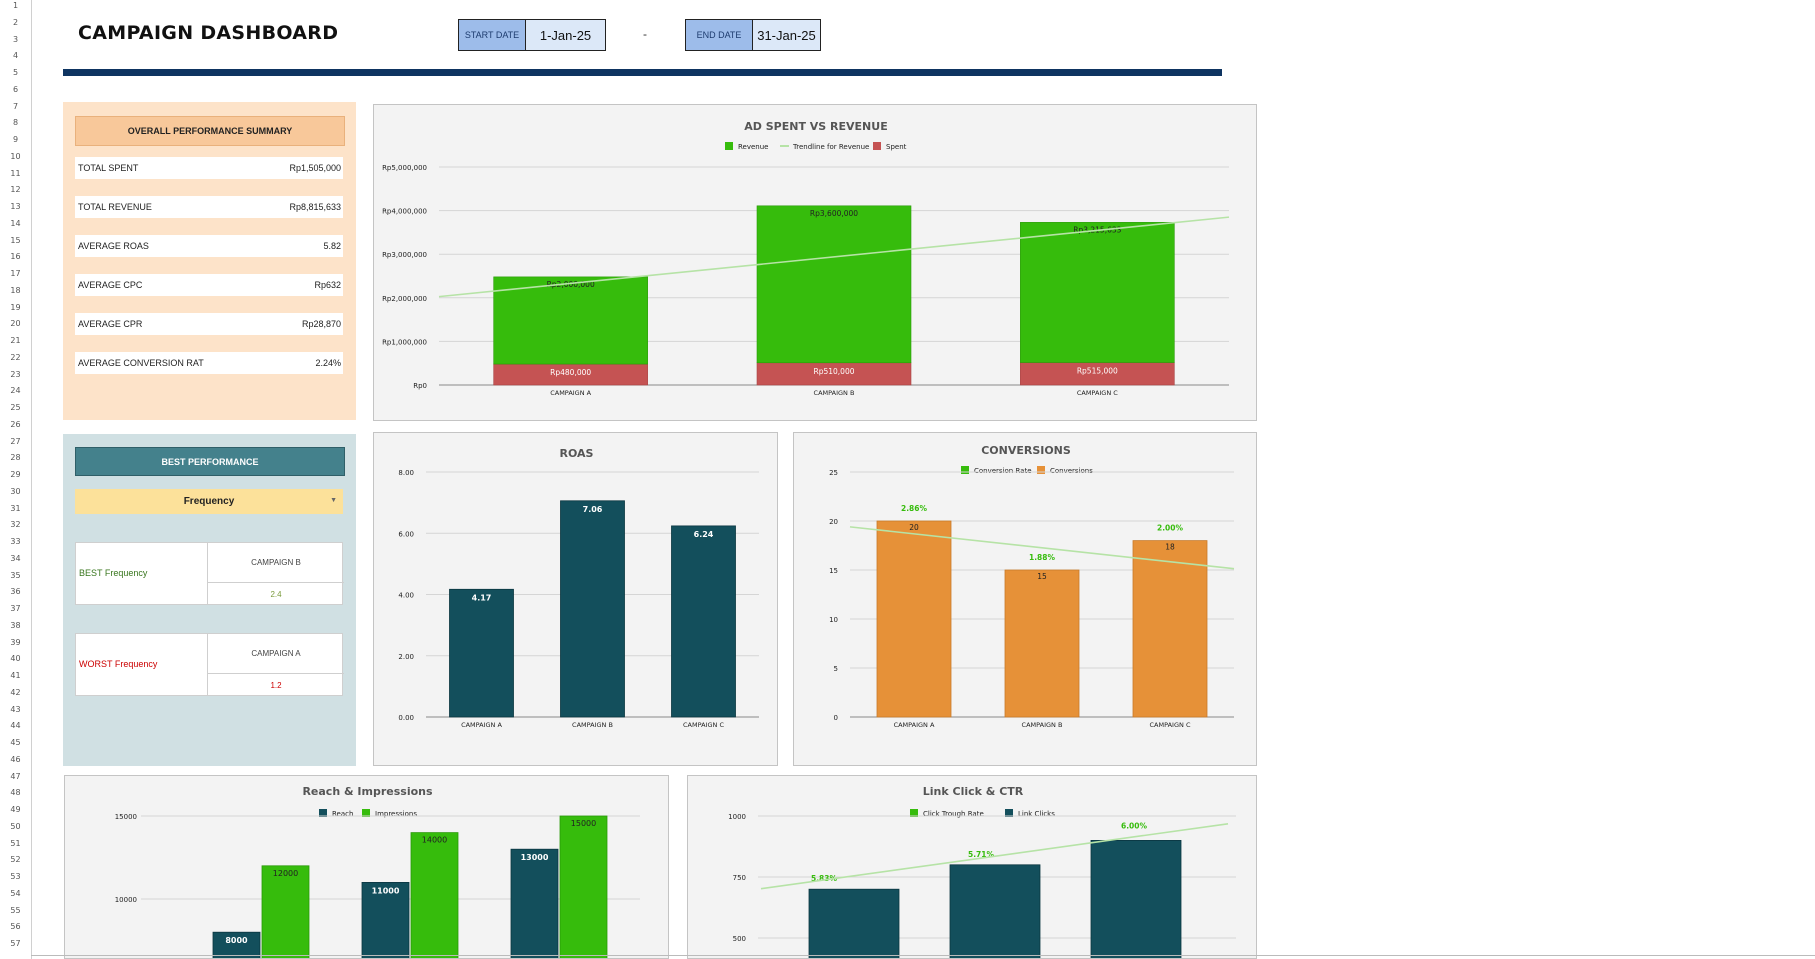 Image resolution: width=1815 pixels, height=959 pixels. I want to click on y-tick-label: 15000, so click(126, 817).